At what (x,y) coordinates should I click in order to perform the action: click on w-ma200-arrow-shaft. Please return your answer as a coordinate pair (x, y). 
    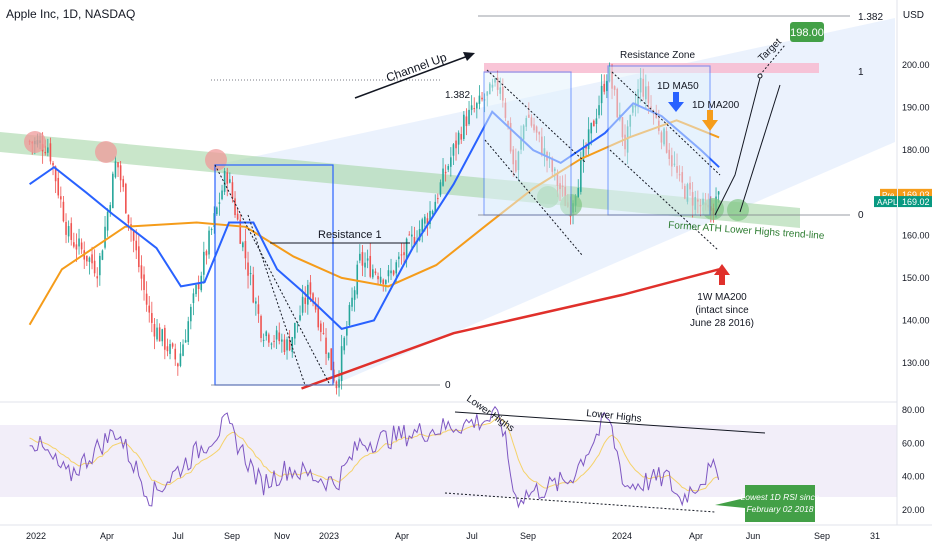
    Looking at the image, I should click on (722, 280).